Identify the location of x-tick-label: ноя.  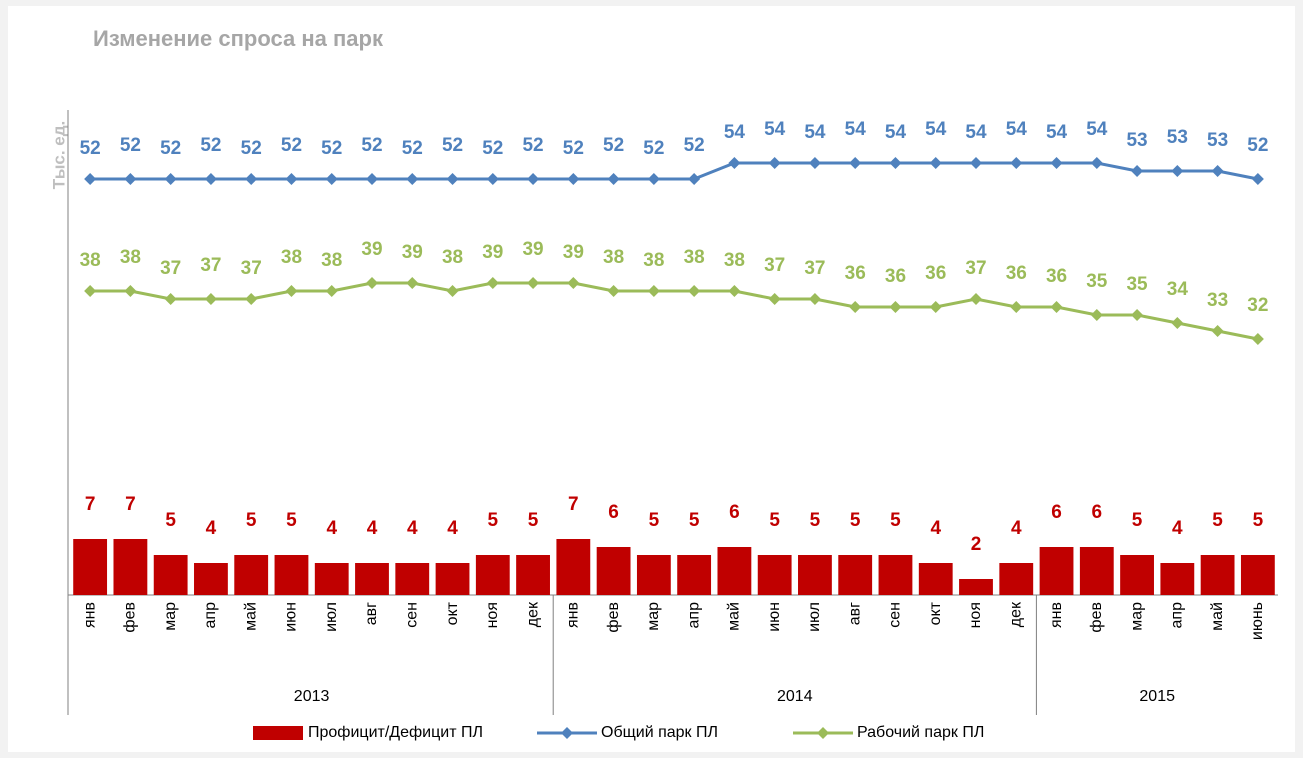
(492, 615).